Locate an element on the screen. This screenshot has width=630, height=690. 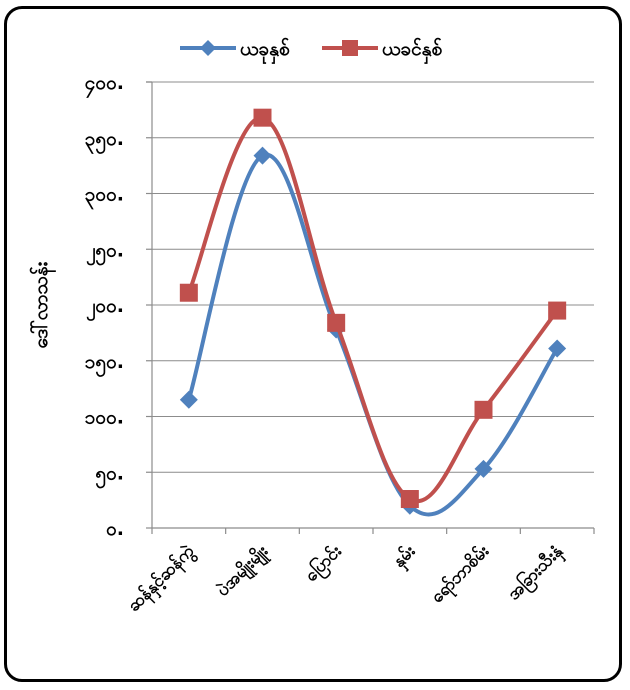
y-tick-label: ၄၀၀. is located at coordinates (104, 85).